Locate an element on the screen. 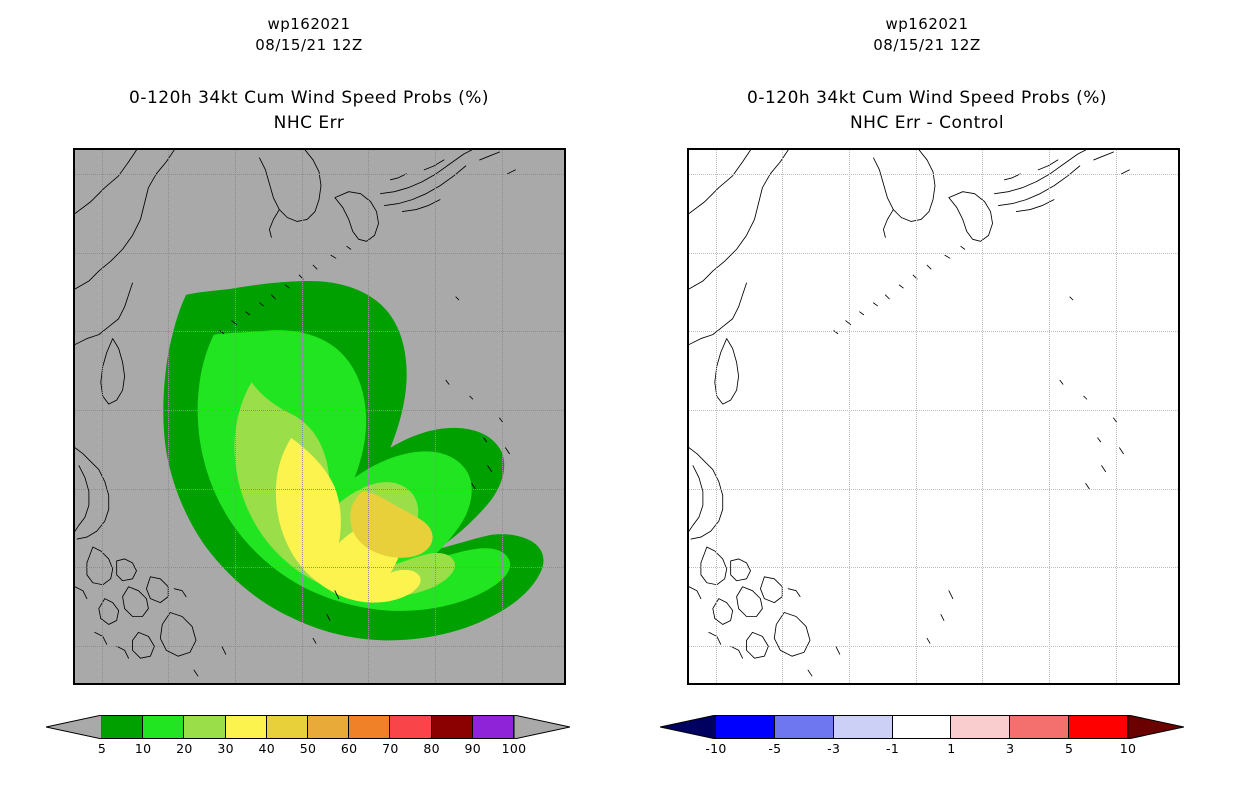 This screenshot has height=800, width=1236. colorbar-tick: 60 is located at coordinates (349, 748).